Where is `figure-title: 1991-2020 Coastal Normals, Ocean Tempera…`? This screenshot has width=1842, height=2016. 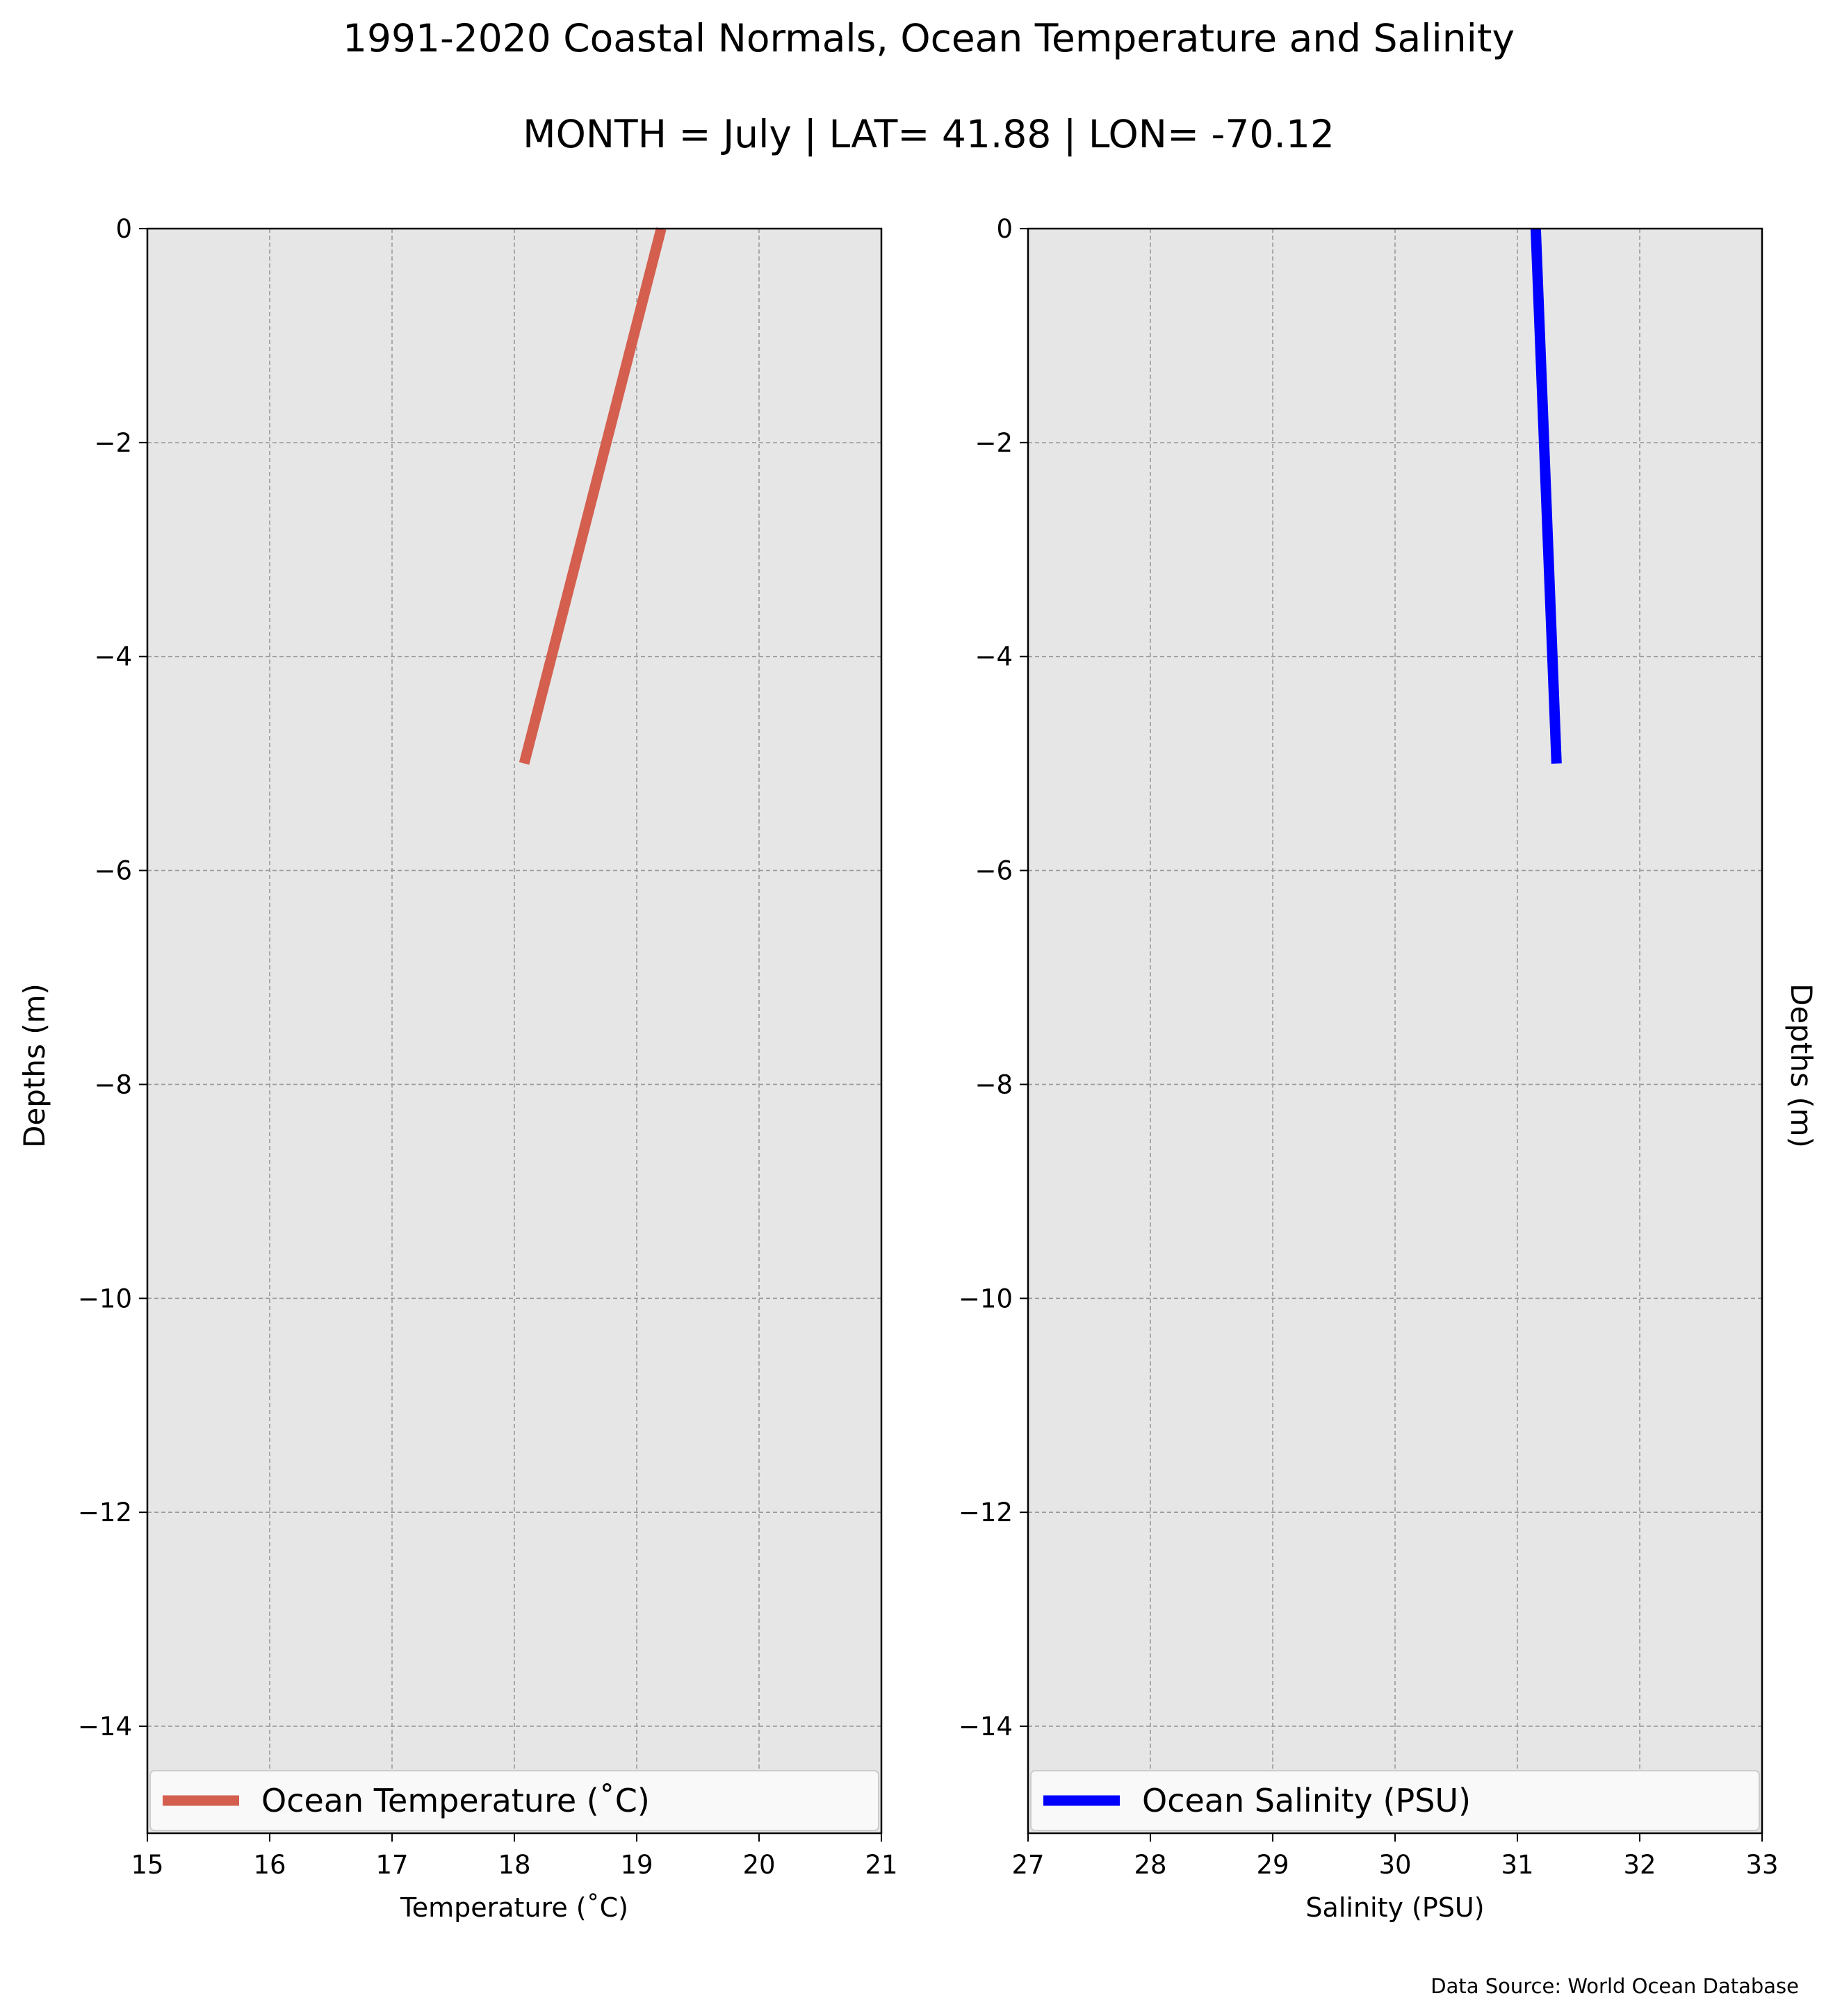 figure-title: 1991-2020 Coastal Normals, Ocean Tempera… is located at coordinates (929, 38).